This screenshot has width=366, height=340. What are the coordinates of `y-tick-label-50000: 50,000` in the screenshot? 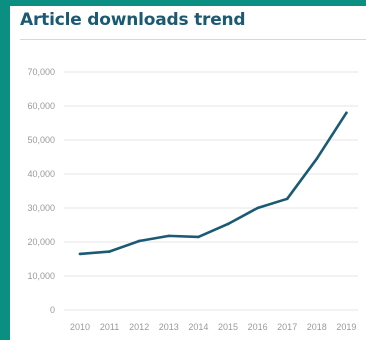 It's located at (41, 140).